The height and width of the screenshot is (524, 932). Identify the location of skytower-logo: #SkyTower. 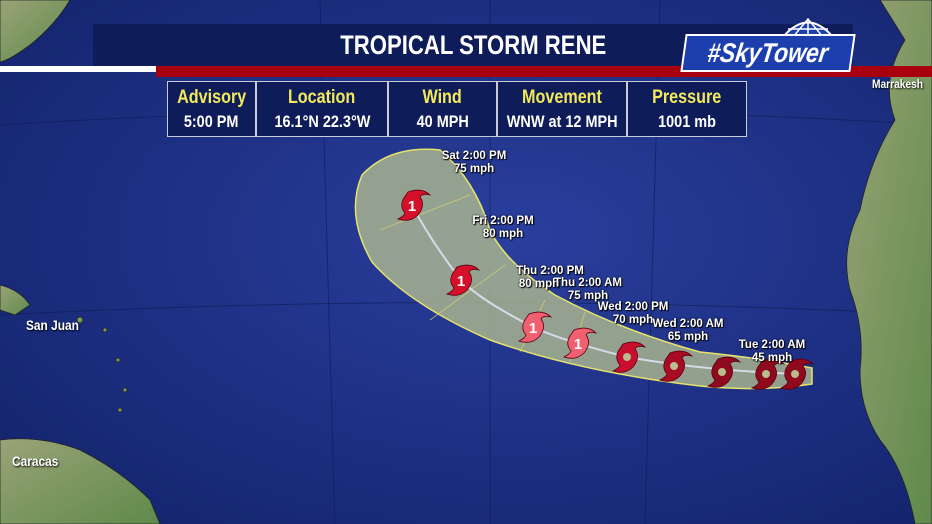
(768, 44).